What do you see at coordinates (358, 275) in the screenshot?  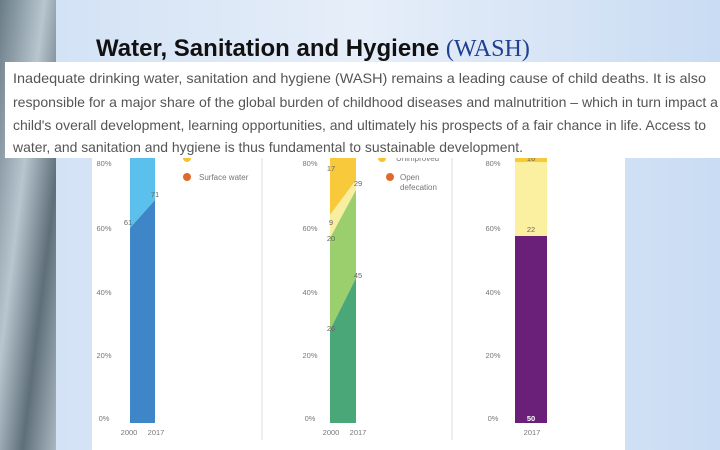 I see `data-label: 45` at bounding box center [358, 275].